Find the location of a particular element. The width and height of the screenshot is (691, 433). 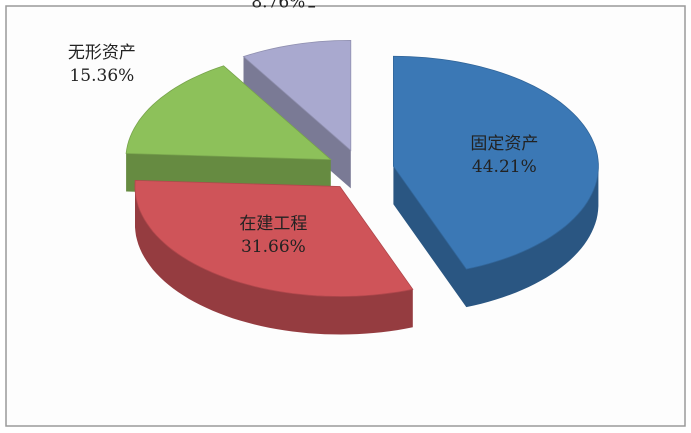

slice-value-label: 44.21% is located at coordinates (504, 167).